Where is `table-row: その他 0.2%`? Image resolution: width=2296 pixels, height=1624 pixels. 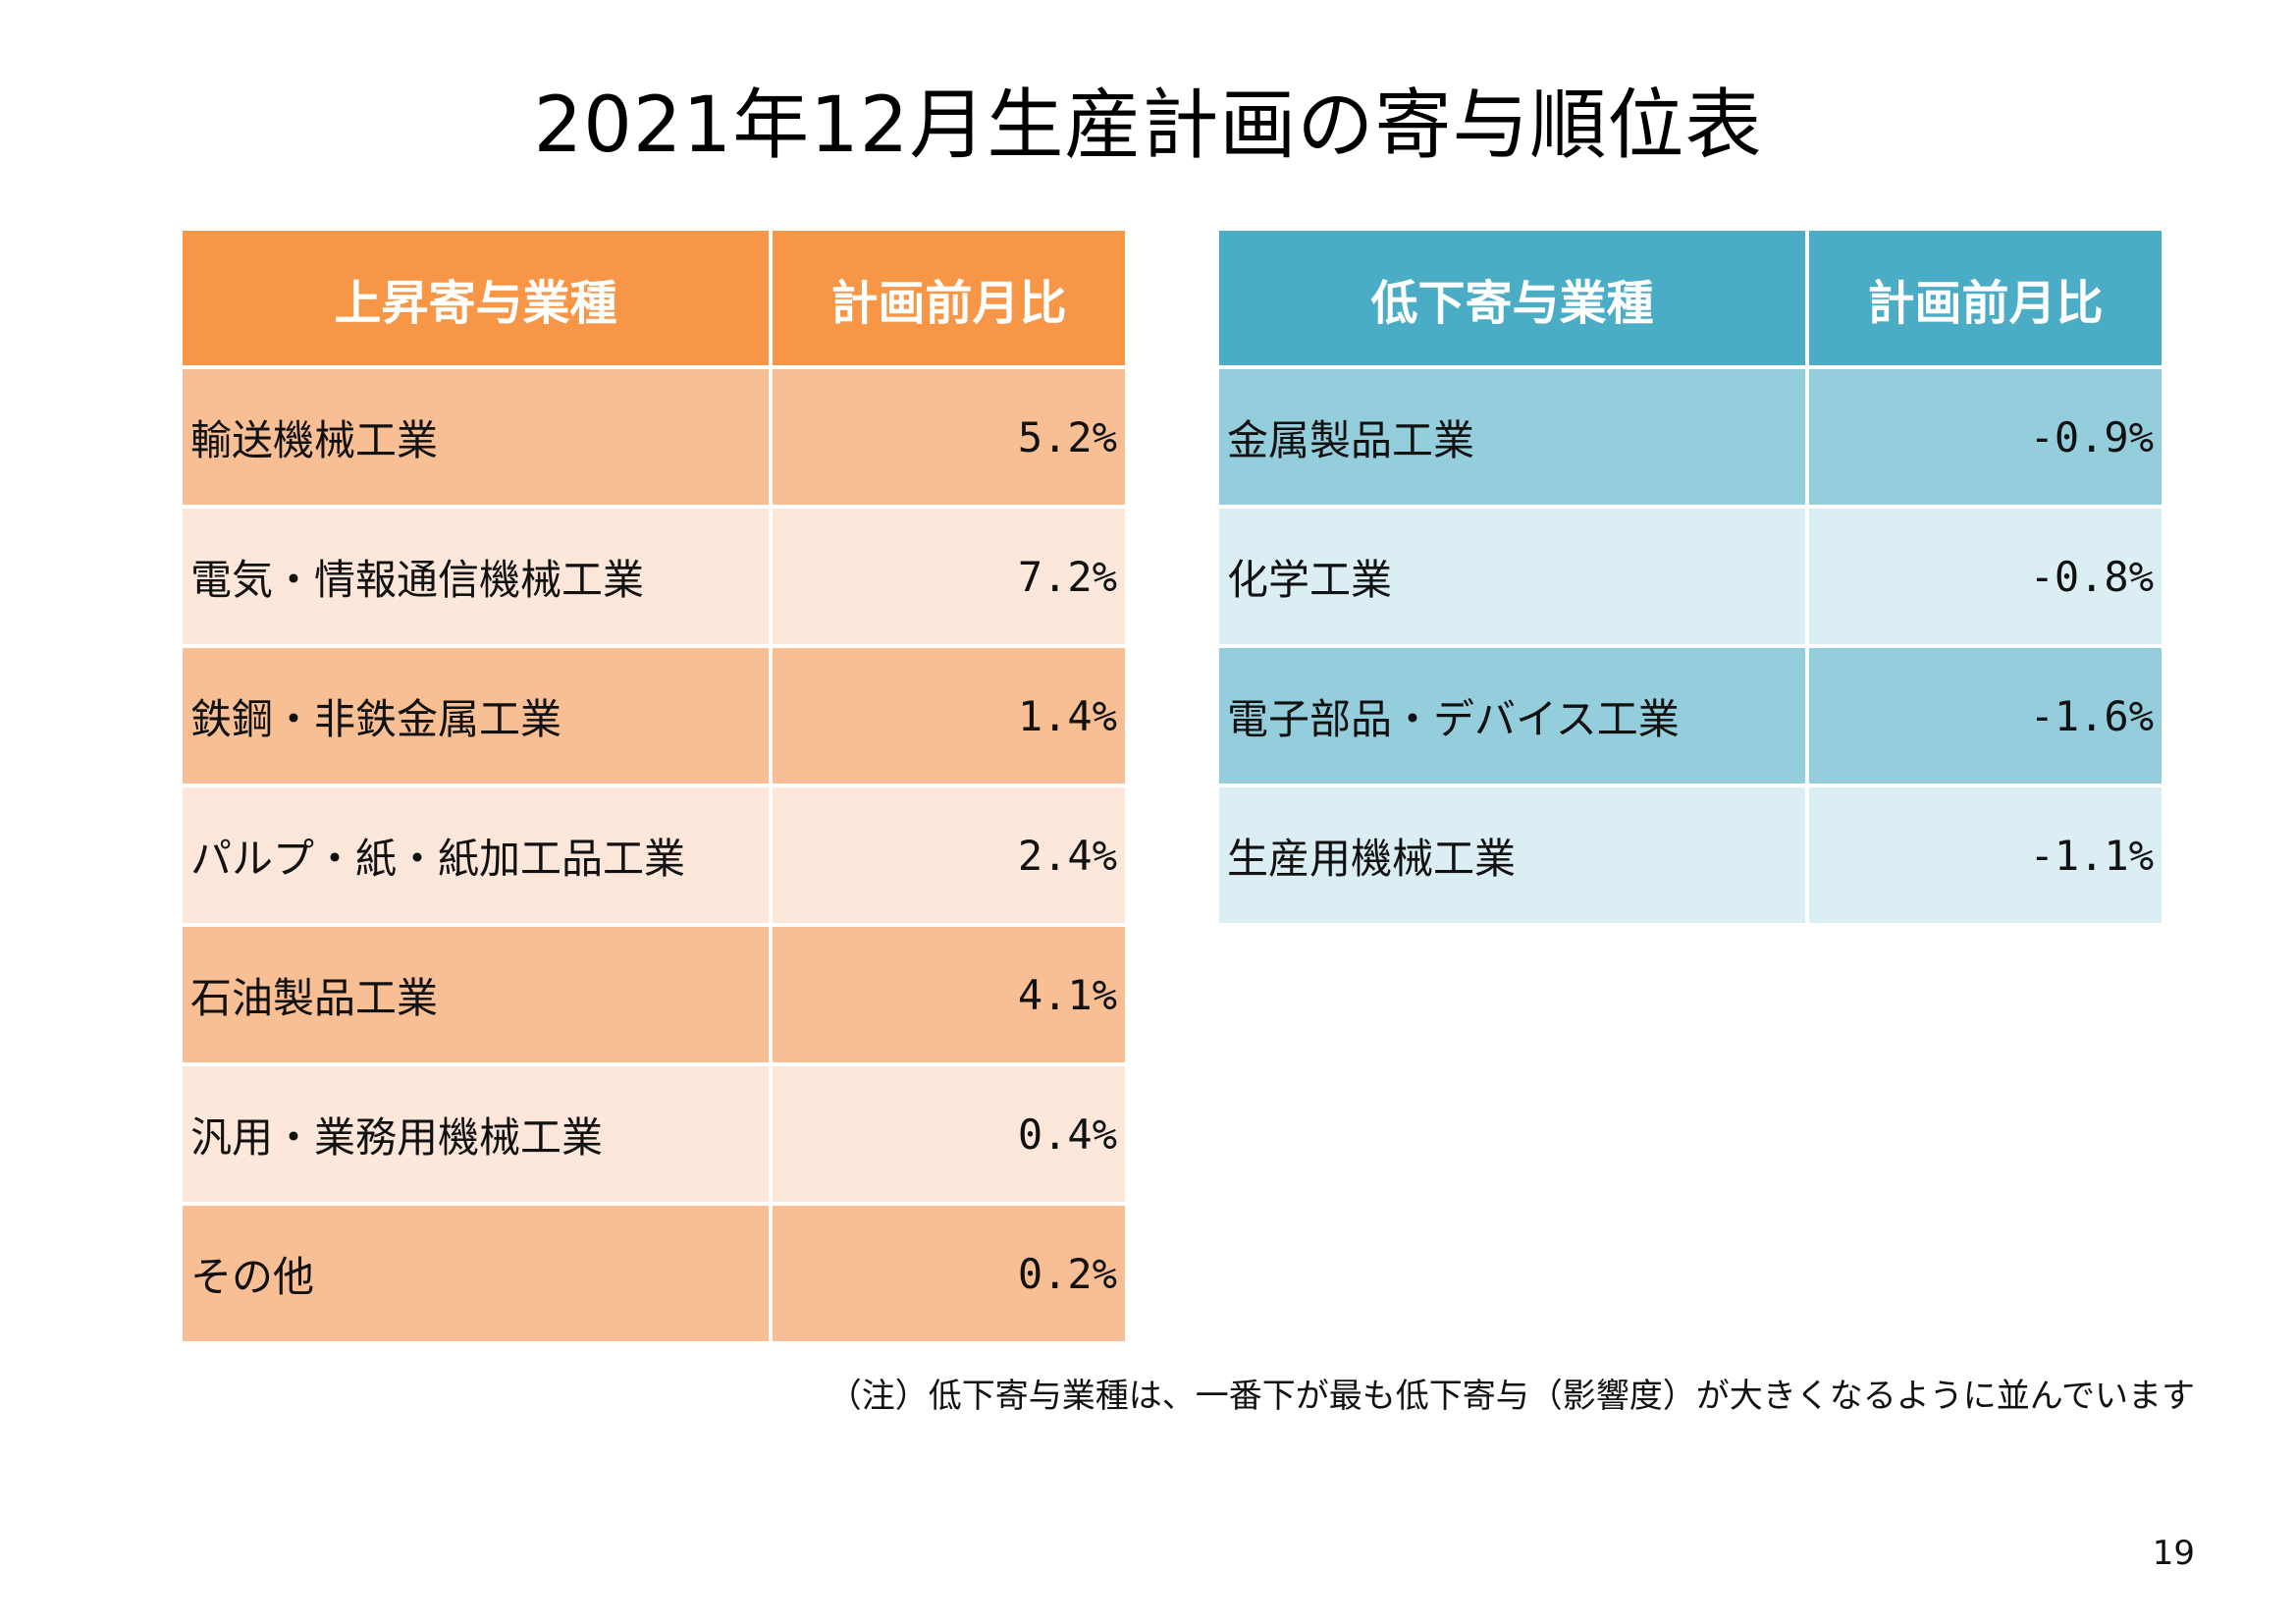 table-row: その他 0.2% is located at coordinates (654, 1273).